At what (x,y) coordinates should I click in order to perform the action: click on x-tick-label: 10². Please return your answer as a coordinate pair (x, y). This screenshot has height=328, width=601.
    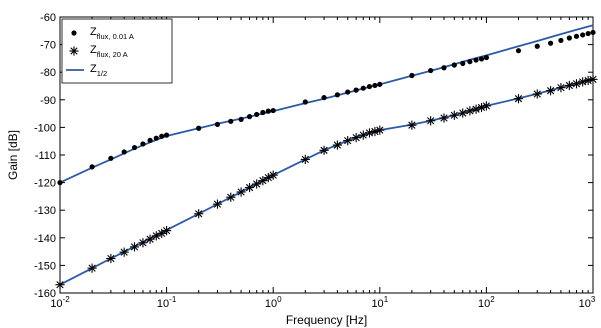
    Looking at the image, I should click on (486, 302).